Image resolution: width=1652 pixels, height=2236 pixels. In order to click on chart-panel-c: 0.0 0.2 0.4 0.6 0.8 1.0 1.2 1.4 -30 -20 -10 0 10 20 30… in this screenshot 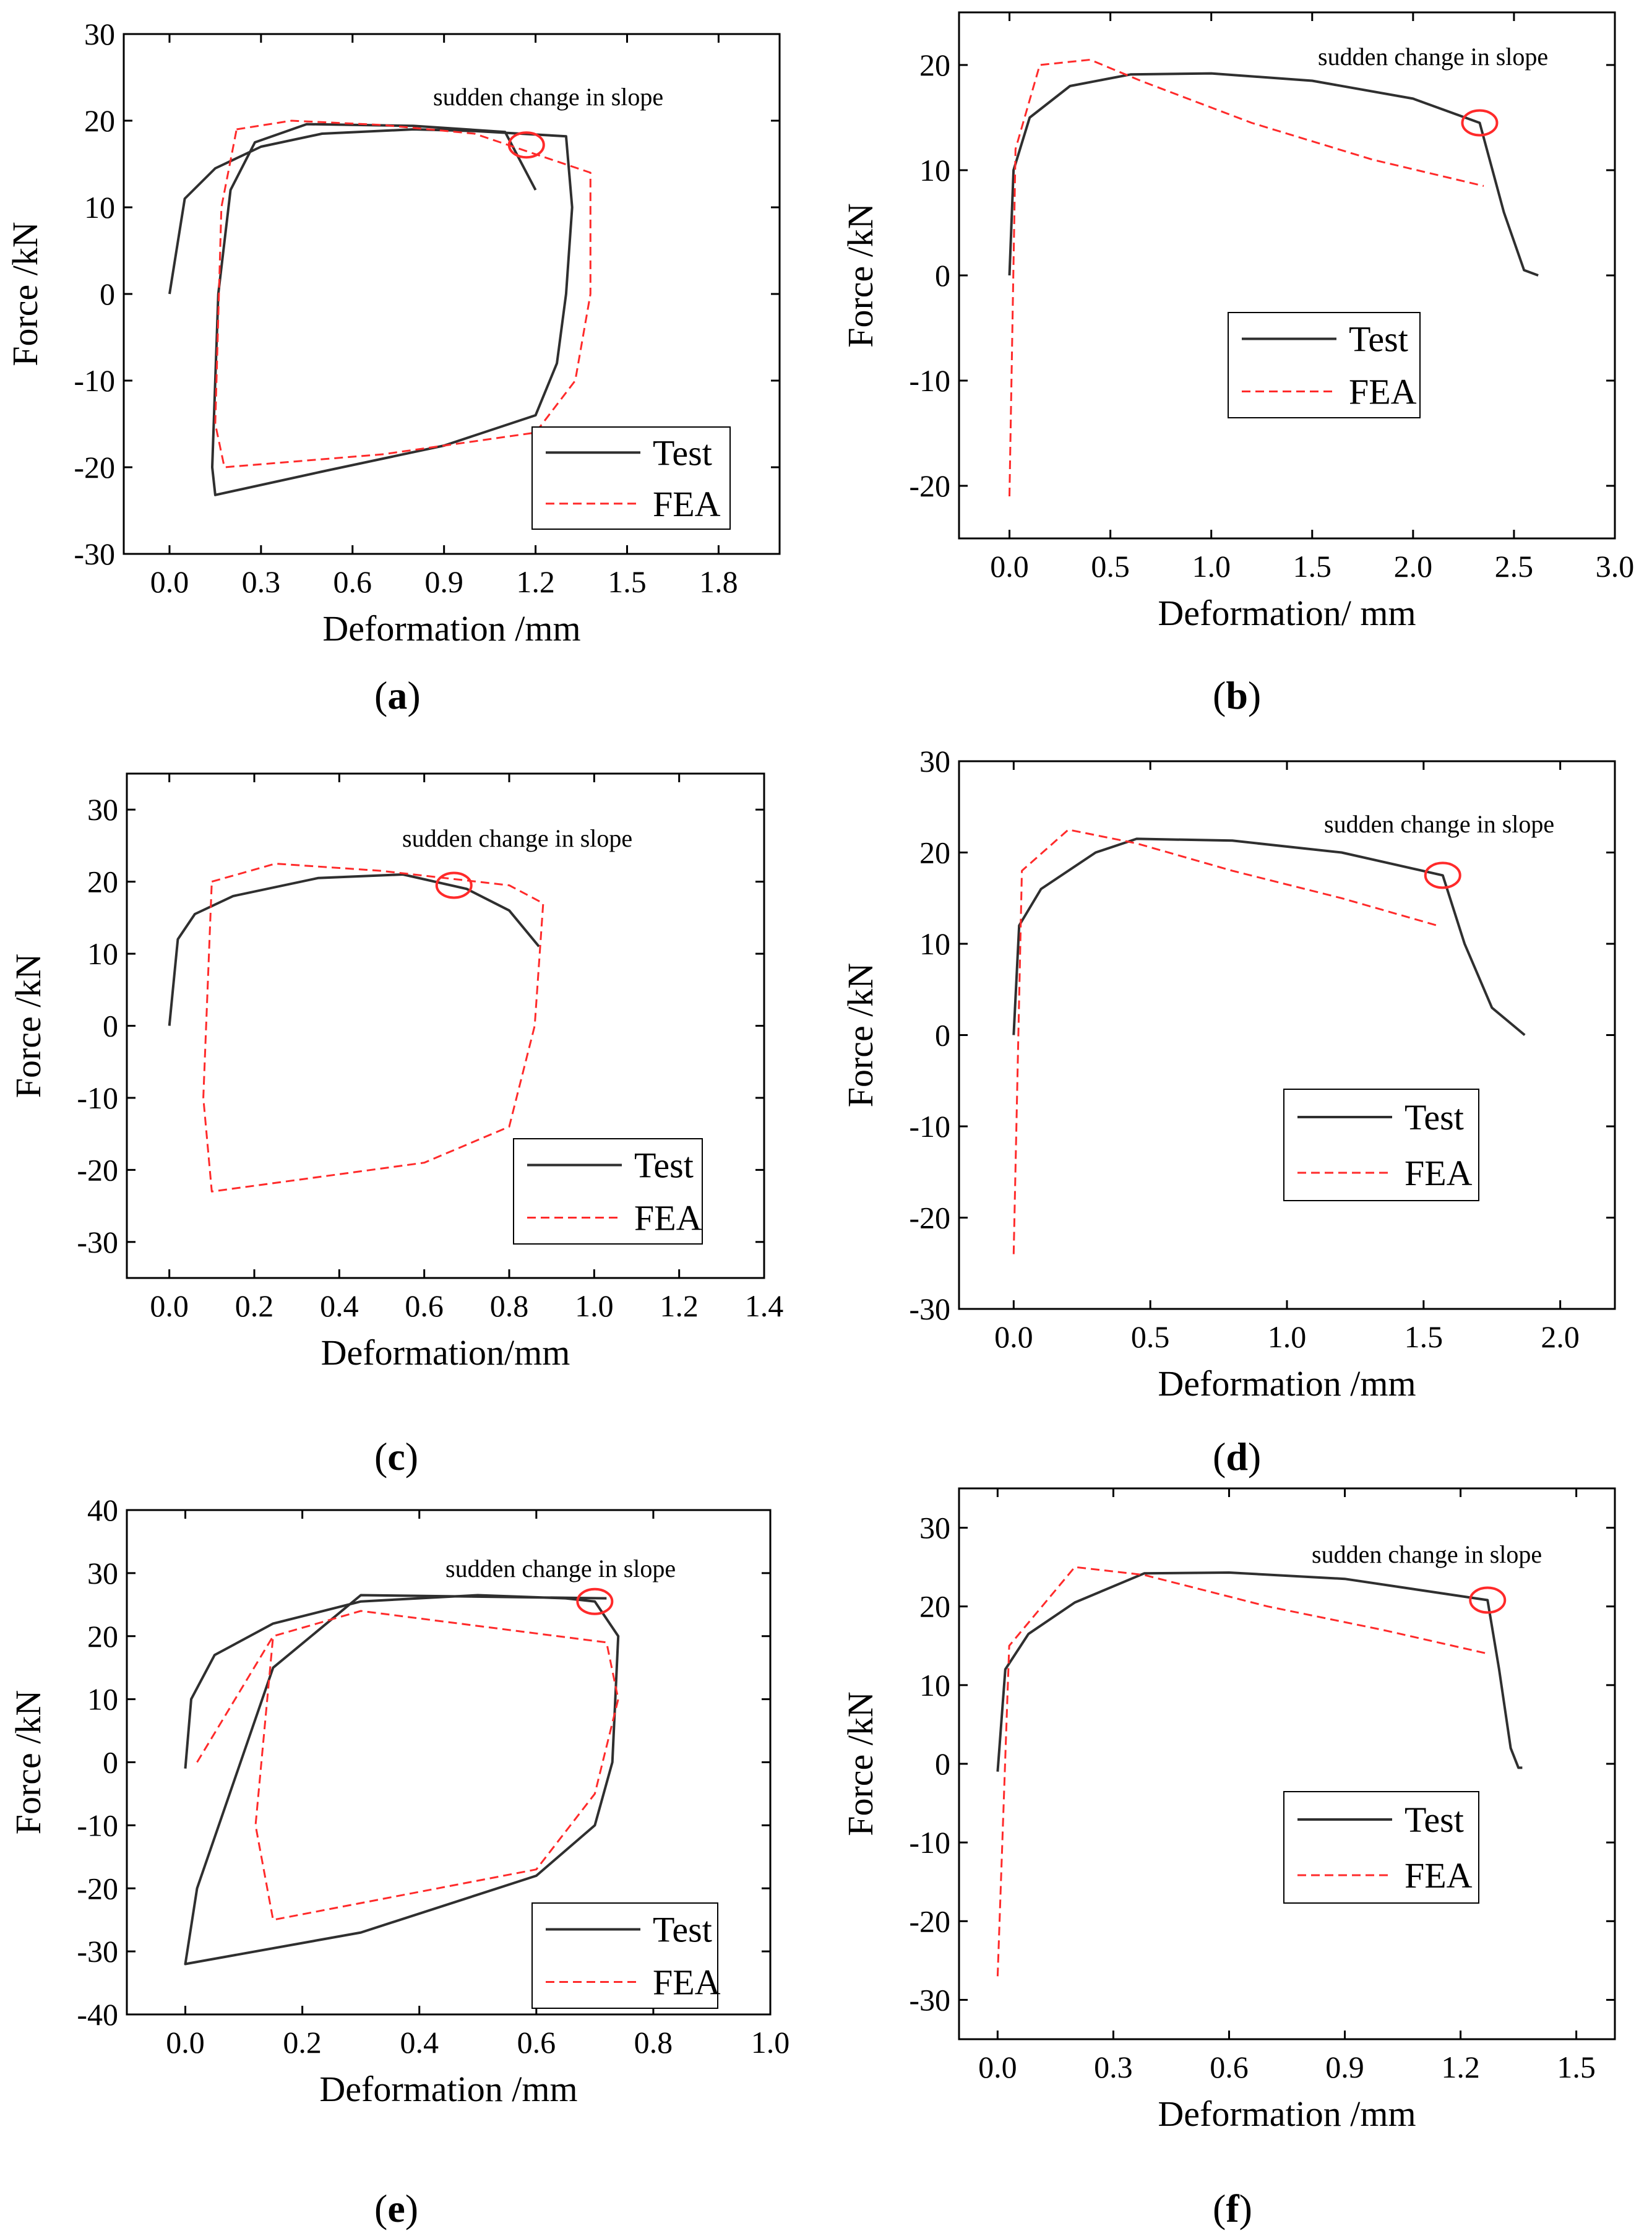, I will do `click(396, 1125)`.